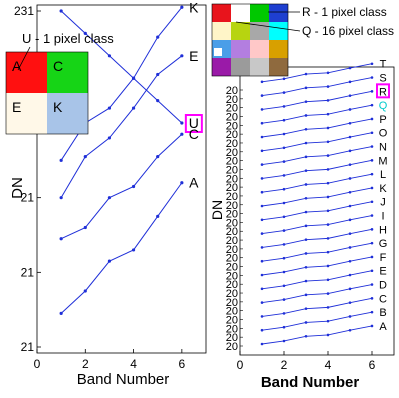 The width and height of the screenshot is (399, 398). What do you see at coordinates (26, 113) in the screenshot?
I see `left-inset-cell-E` at bounding box center [26, 113].